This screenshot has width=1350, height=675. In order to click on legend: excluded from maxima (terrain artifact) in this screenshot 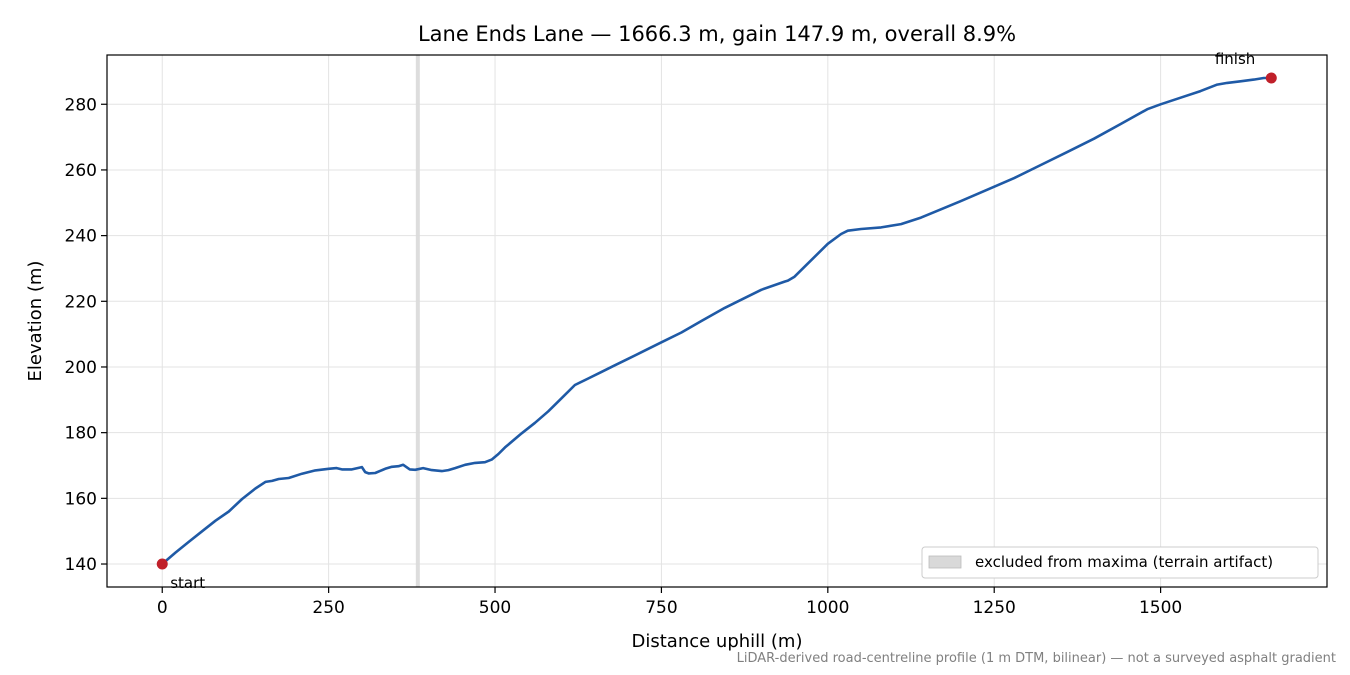, I will do `click(1120, 562)`.